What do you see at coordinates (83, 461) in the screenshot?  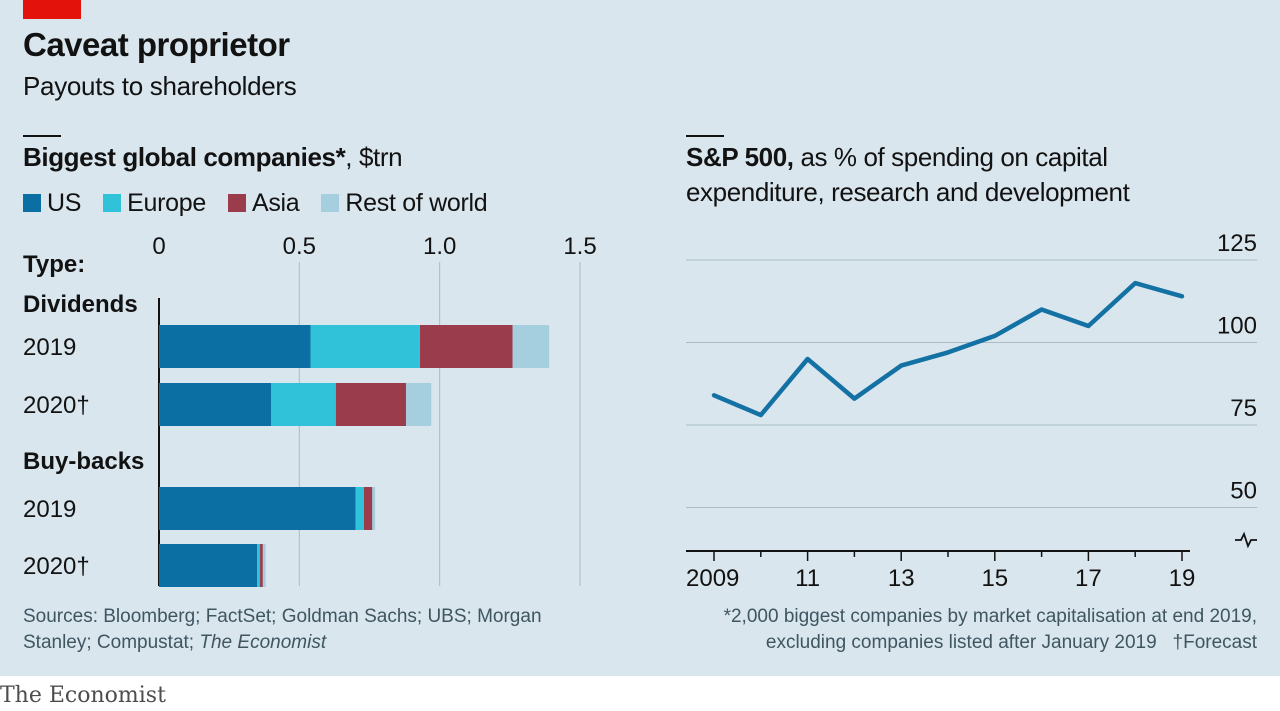 I see `bar-group-label: Buy-backs` at bounding box center [83, 461].